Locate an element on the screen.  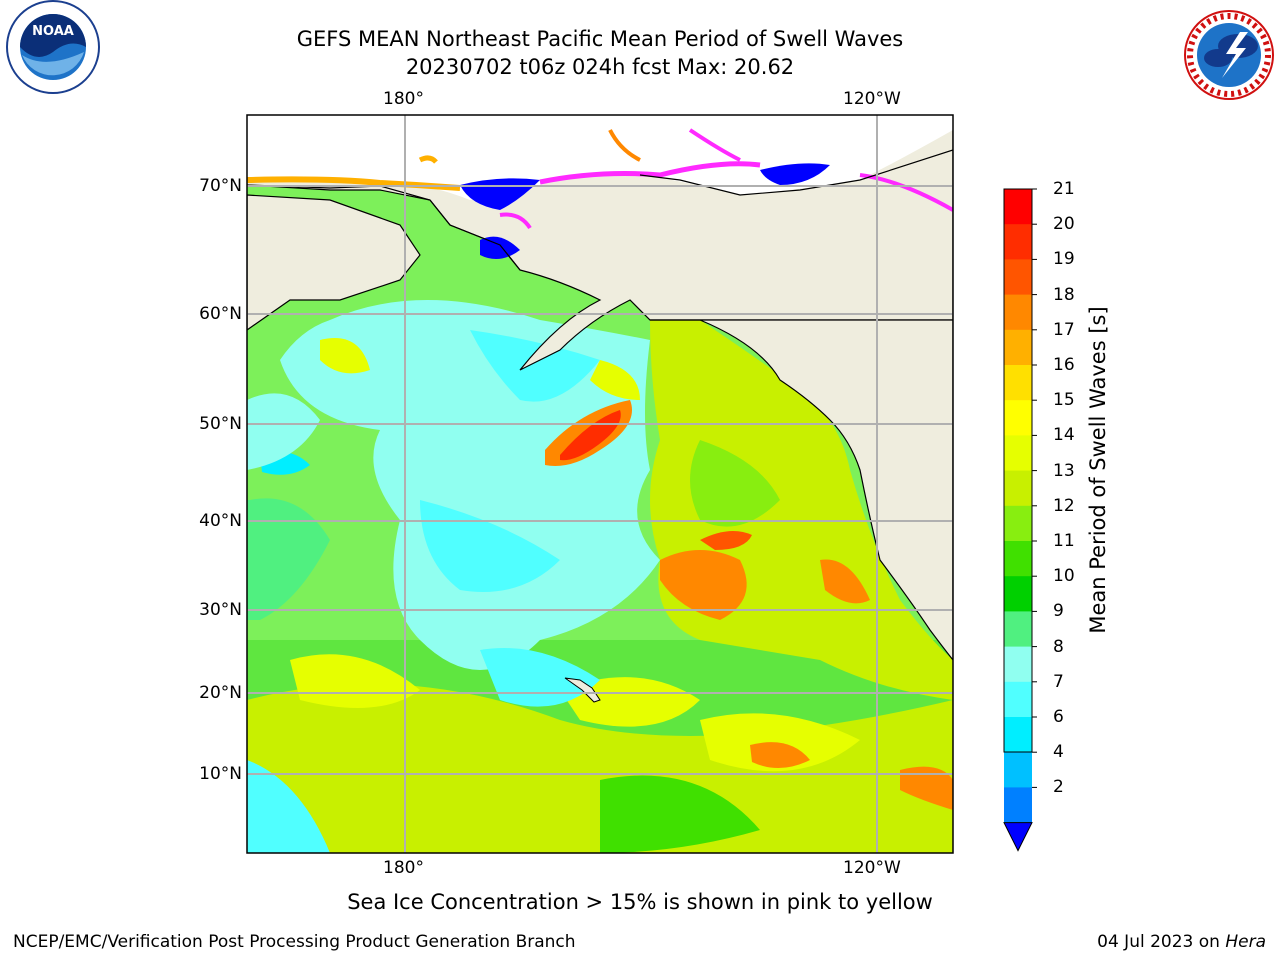
lat-label-10n: 10°N is located at coordinates (220, 774).